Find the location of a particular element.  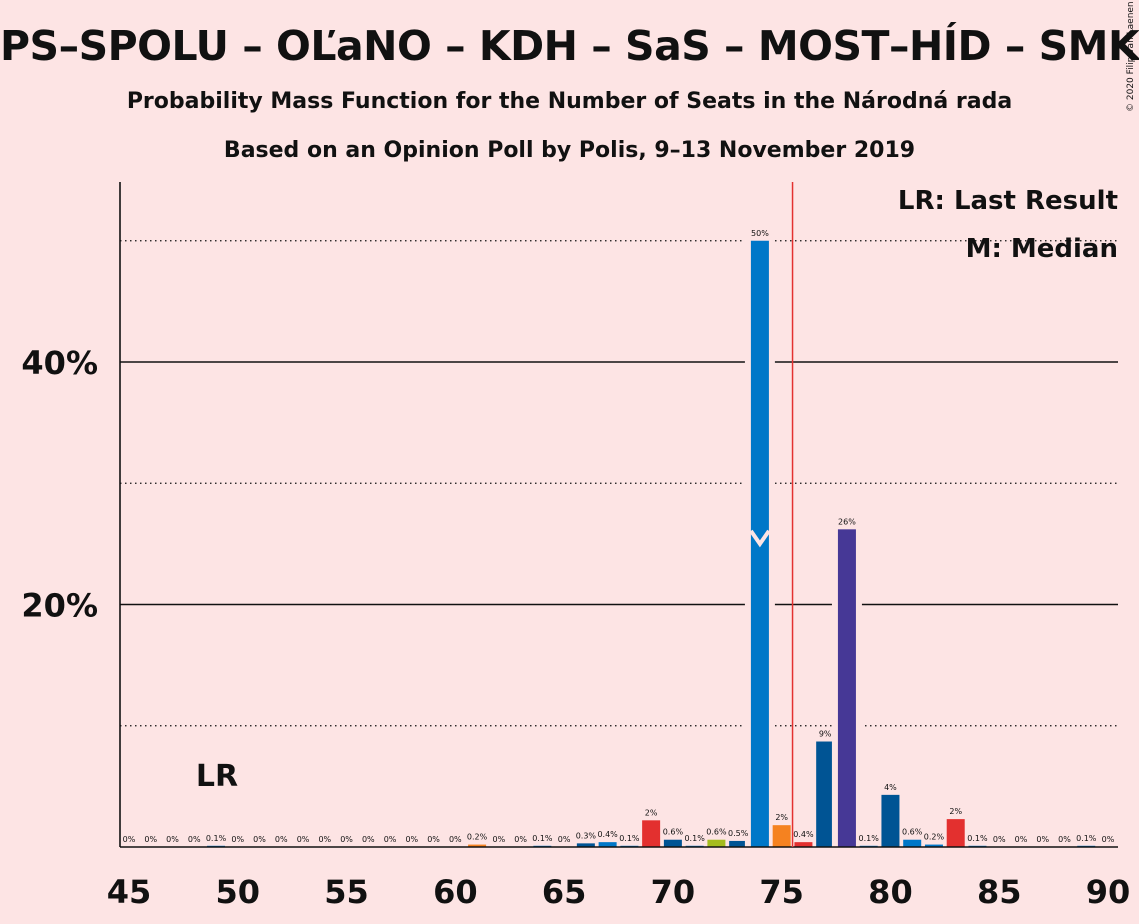

x-tick-label: 60 is located at coordinates (455, 892).